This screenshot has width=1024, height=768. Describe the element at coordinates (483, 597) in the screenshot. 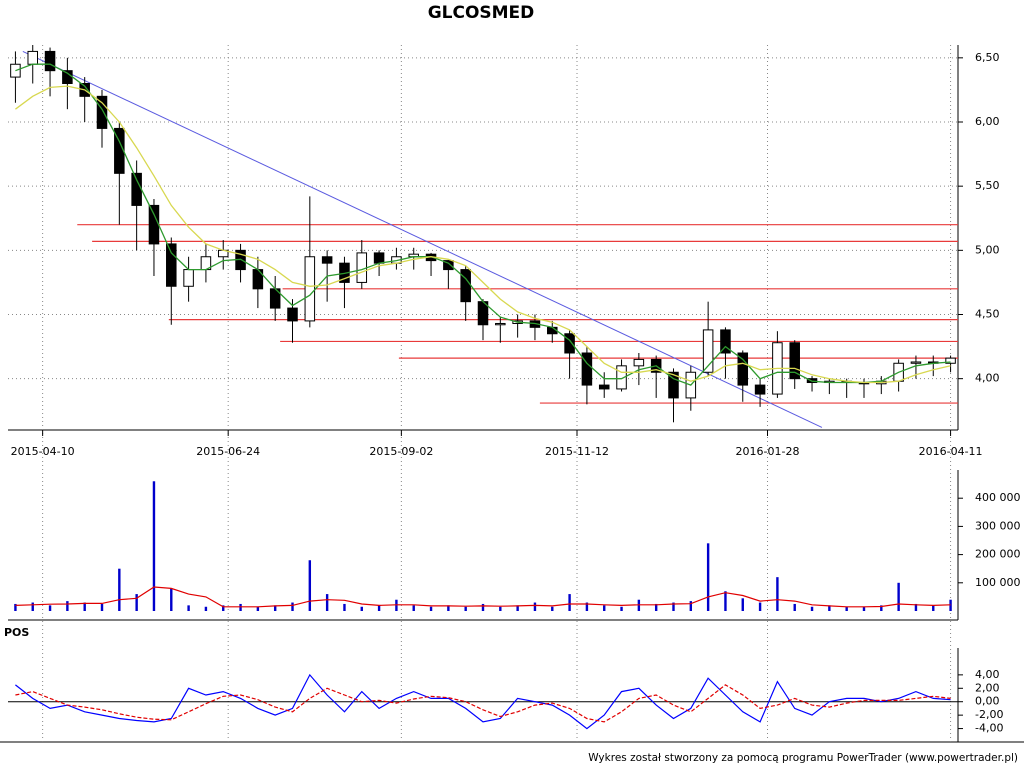

I see `volume-average` at that location.